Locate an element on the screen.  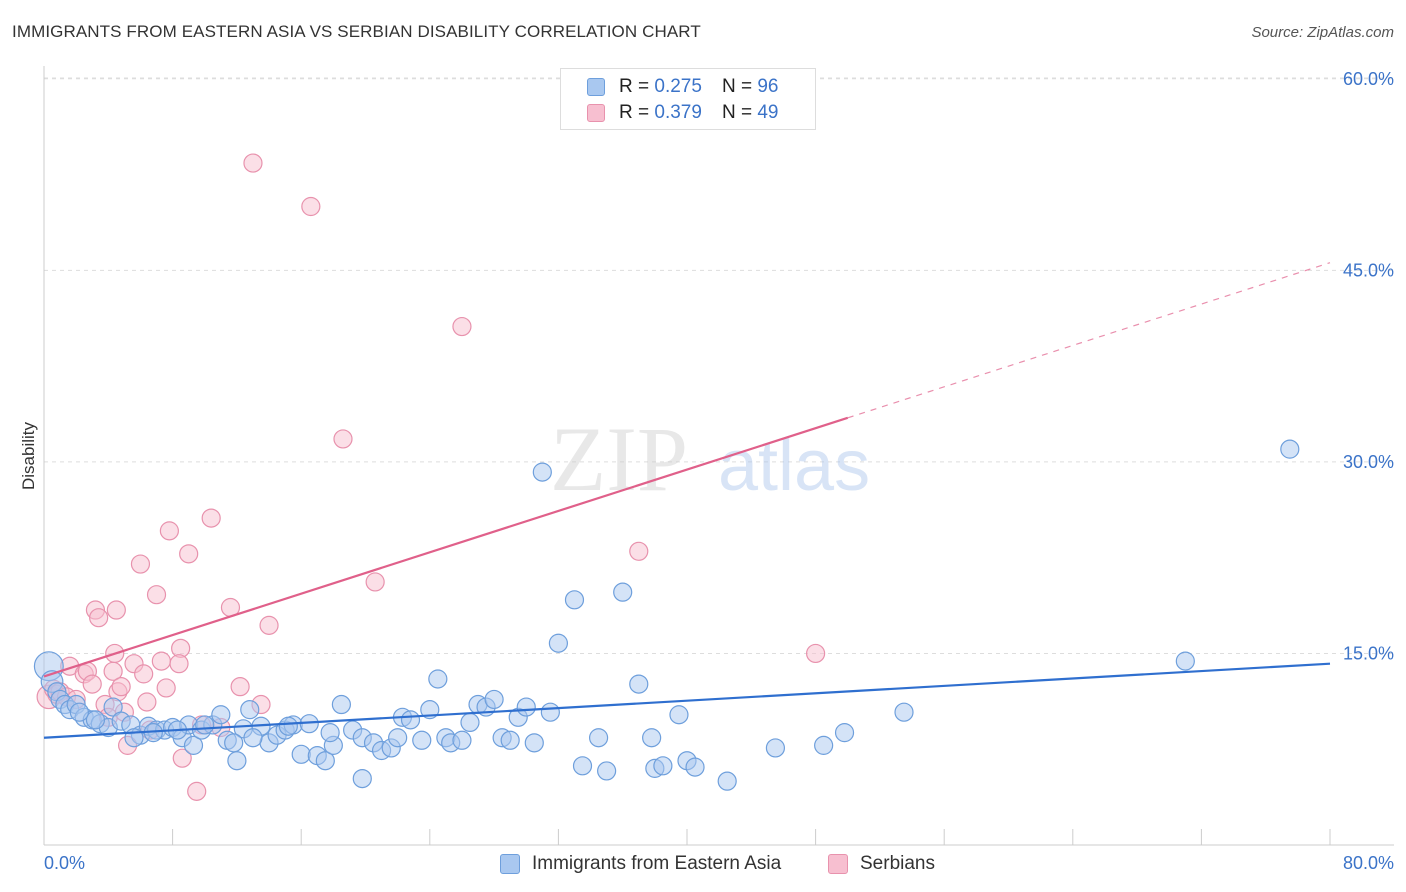
y-tick-label: 45.0% is located at coordinates (1368, 270).